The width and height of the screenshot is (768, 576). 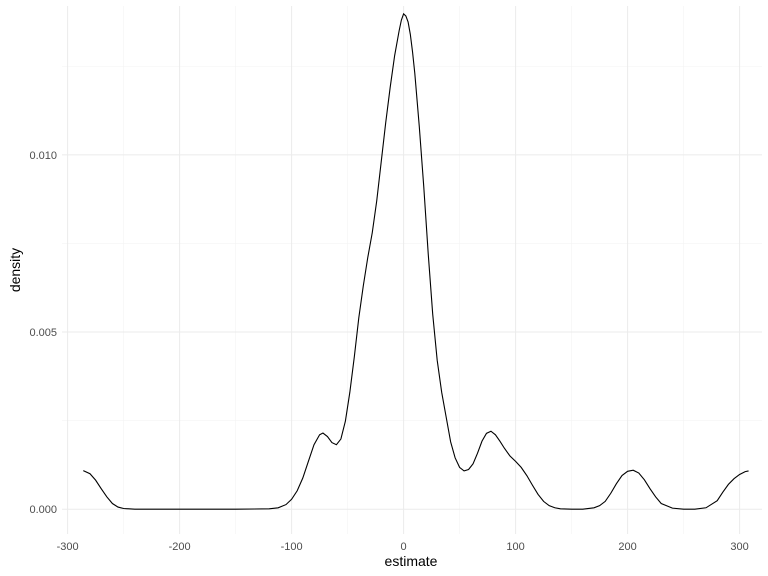 I want to click on x-tick-label: 300, so click(x=739, y=547).